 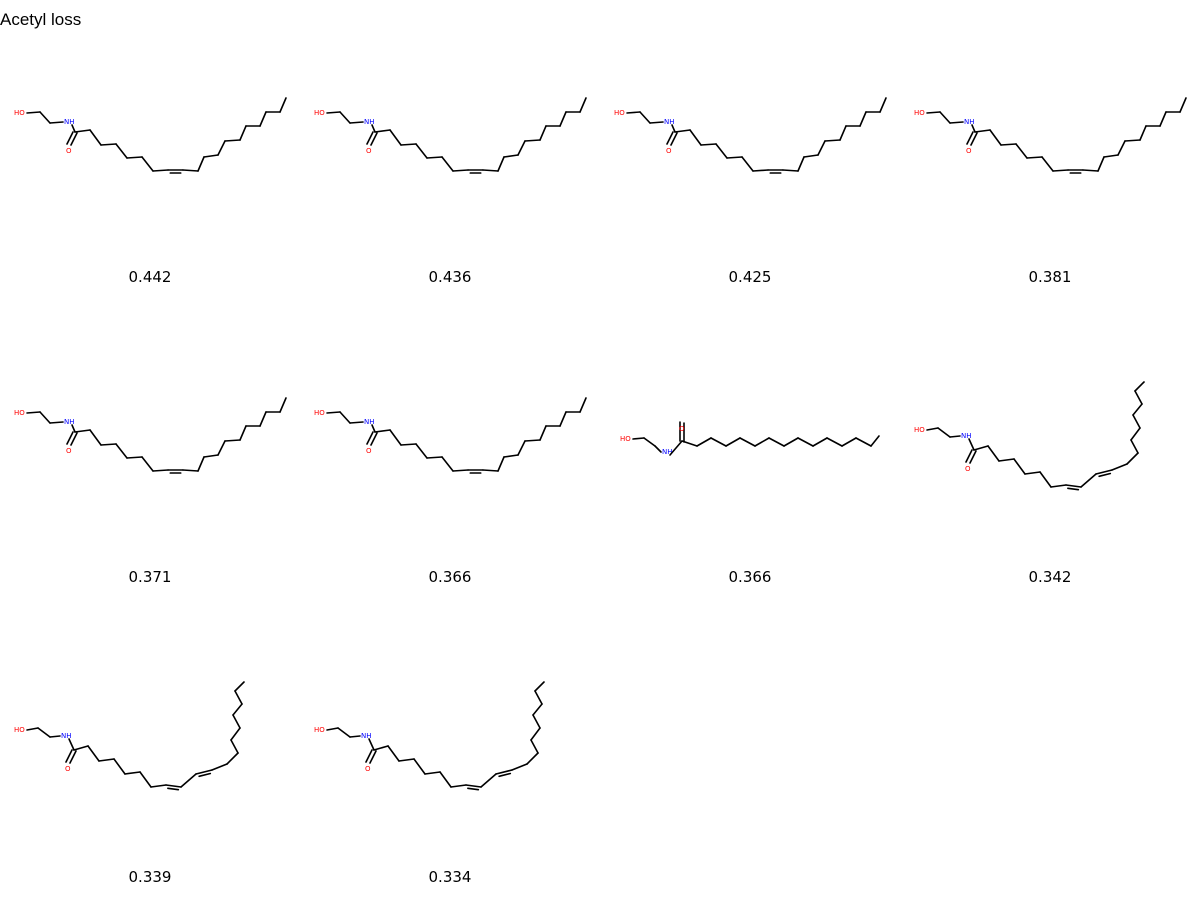 I want to click on similarity-score: 0.436, so click(x=450, y=277).